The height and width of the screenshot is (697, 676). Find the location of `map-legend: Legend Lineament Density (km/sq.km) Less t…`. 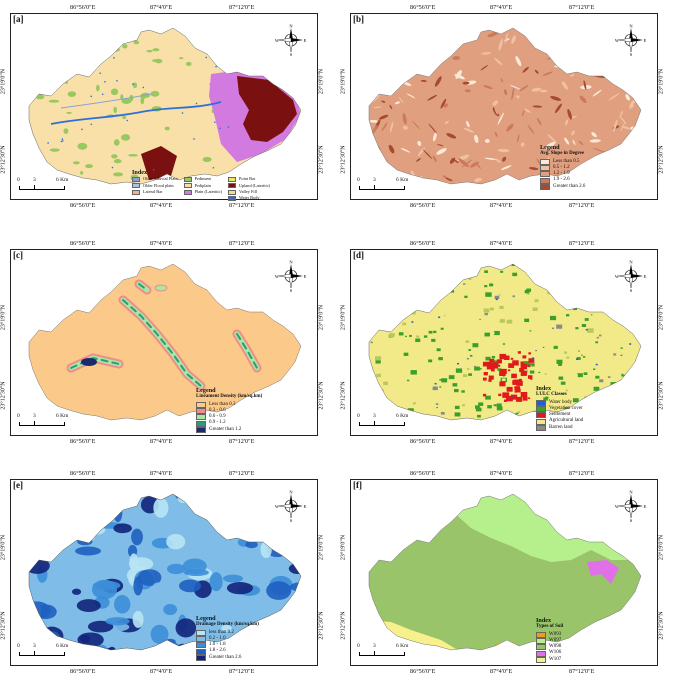

map-legend: Legend Lineament Density (km/sq.km) Less t… is located at coordinates (229, 410).